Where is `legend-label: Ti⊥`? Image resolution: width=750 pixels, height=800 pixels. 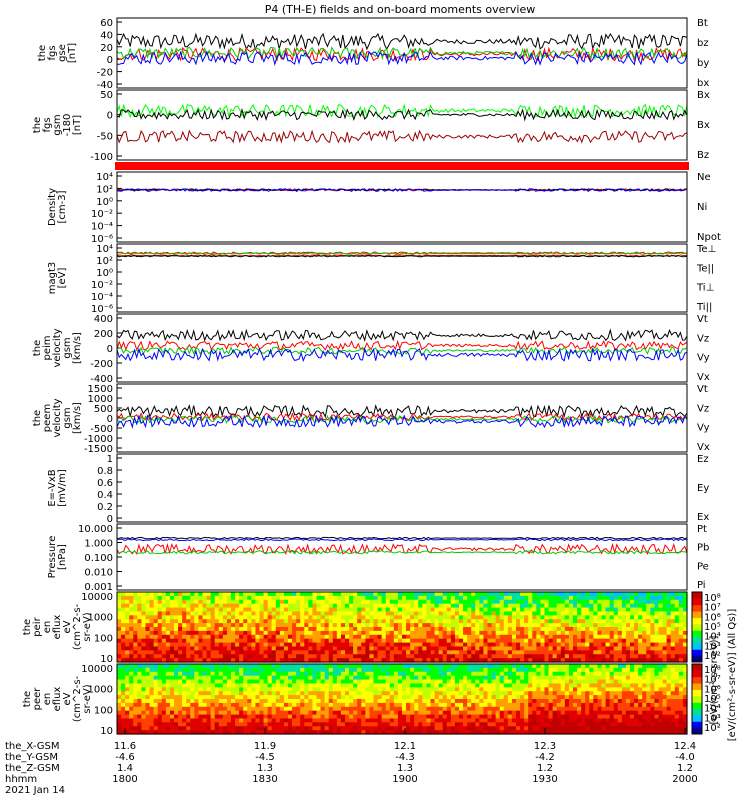
legend-label: Ti⊥ is located at coordinates (705, 288).